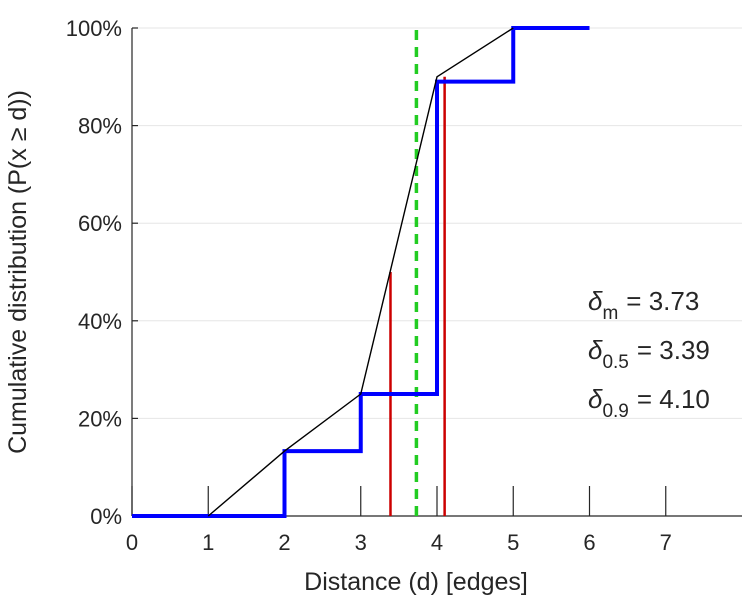 The width and height of the screenshot is (749, 600). What do you see at coordinates (94, 28) in the screenshot?
I see `y-tick-label: 100%` at bounding box center [94, 28].